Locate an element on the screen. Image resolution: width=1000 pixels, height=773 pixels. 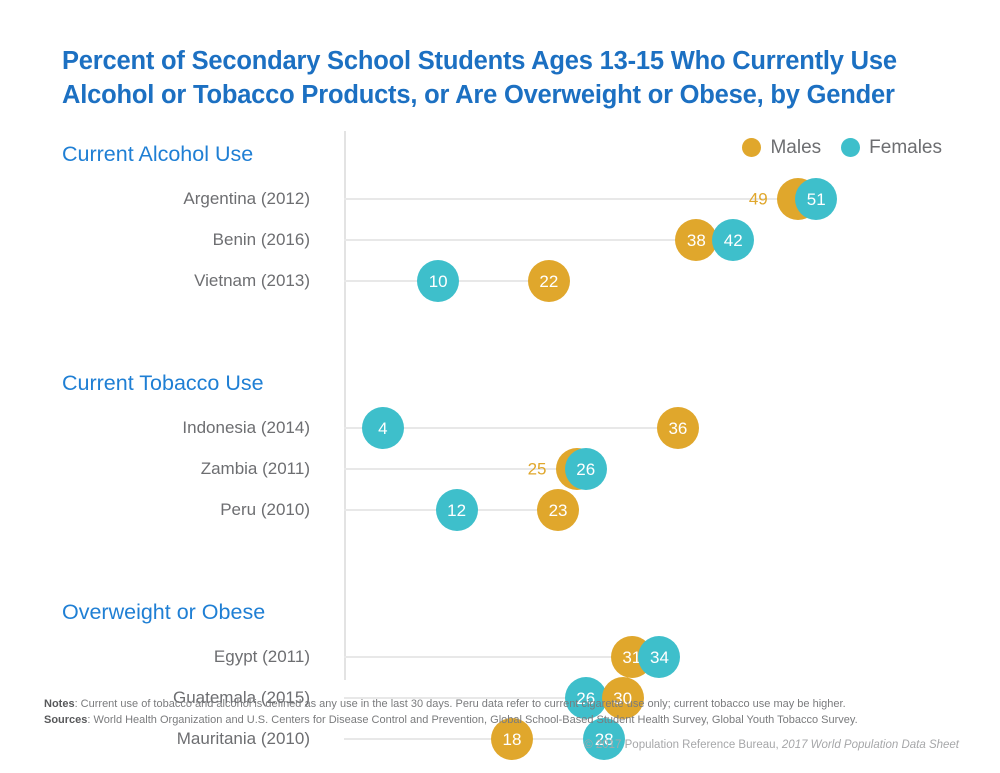
data-point-male: 22 is located at coordinates (548, 281).